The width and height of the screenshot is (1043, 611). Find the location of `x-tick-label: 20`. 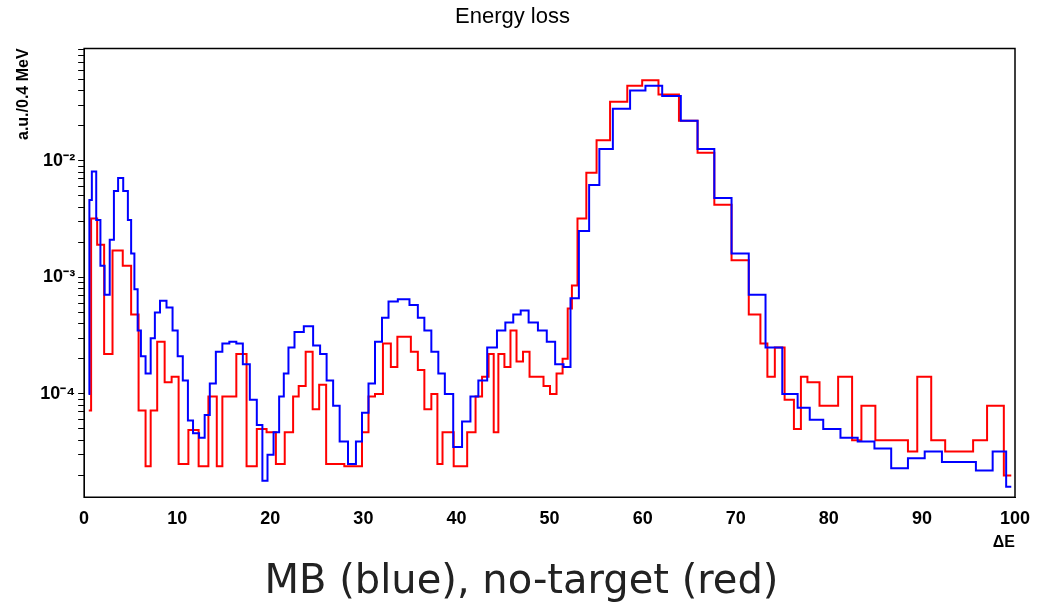

x-tick-label: 20 is located at coordinates (270, 517).